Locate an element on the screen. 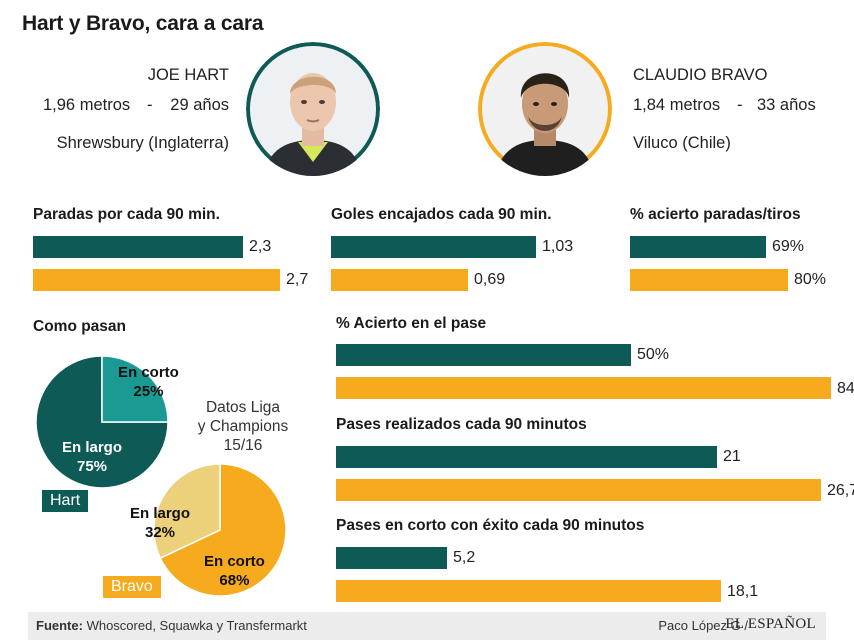  hart-short-value: 25% is located at coordinates (148, 391).